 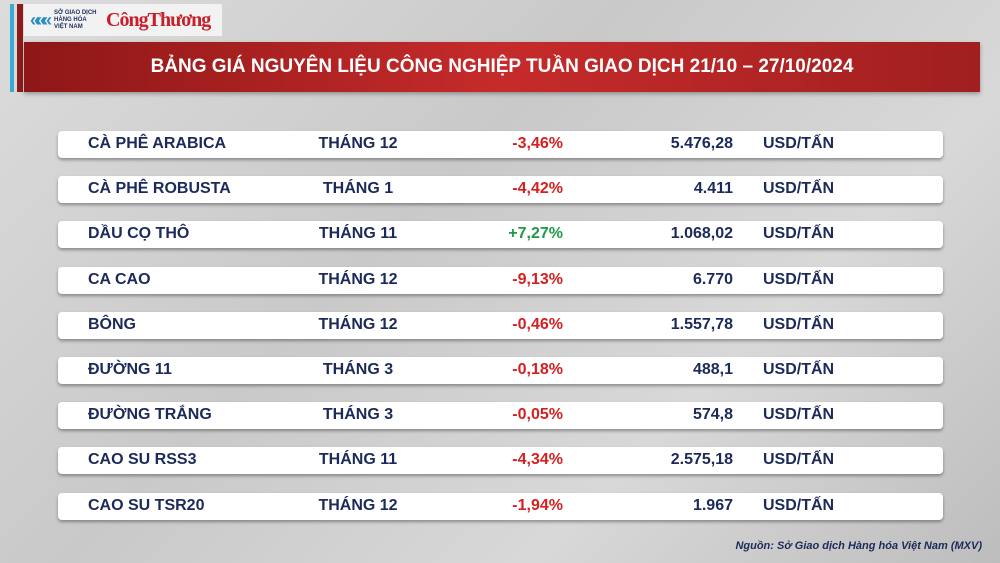 What do you see at coordinates (712, 505) in the screenshot?
I see `price: 1.967` at bounding box center [712, 505].